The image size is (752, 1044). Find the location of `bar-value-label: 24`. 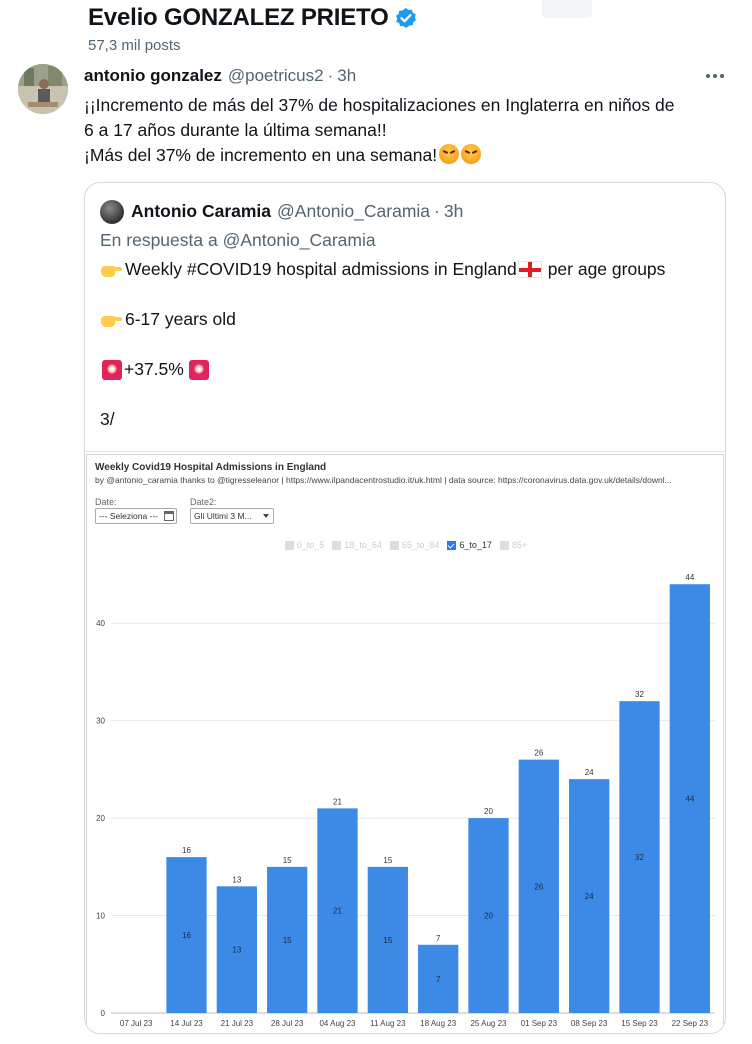

bar-value-label: 24 is located at coordinates (589, 772).